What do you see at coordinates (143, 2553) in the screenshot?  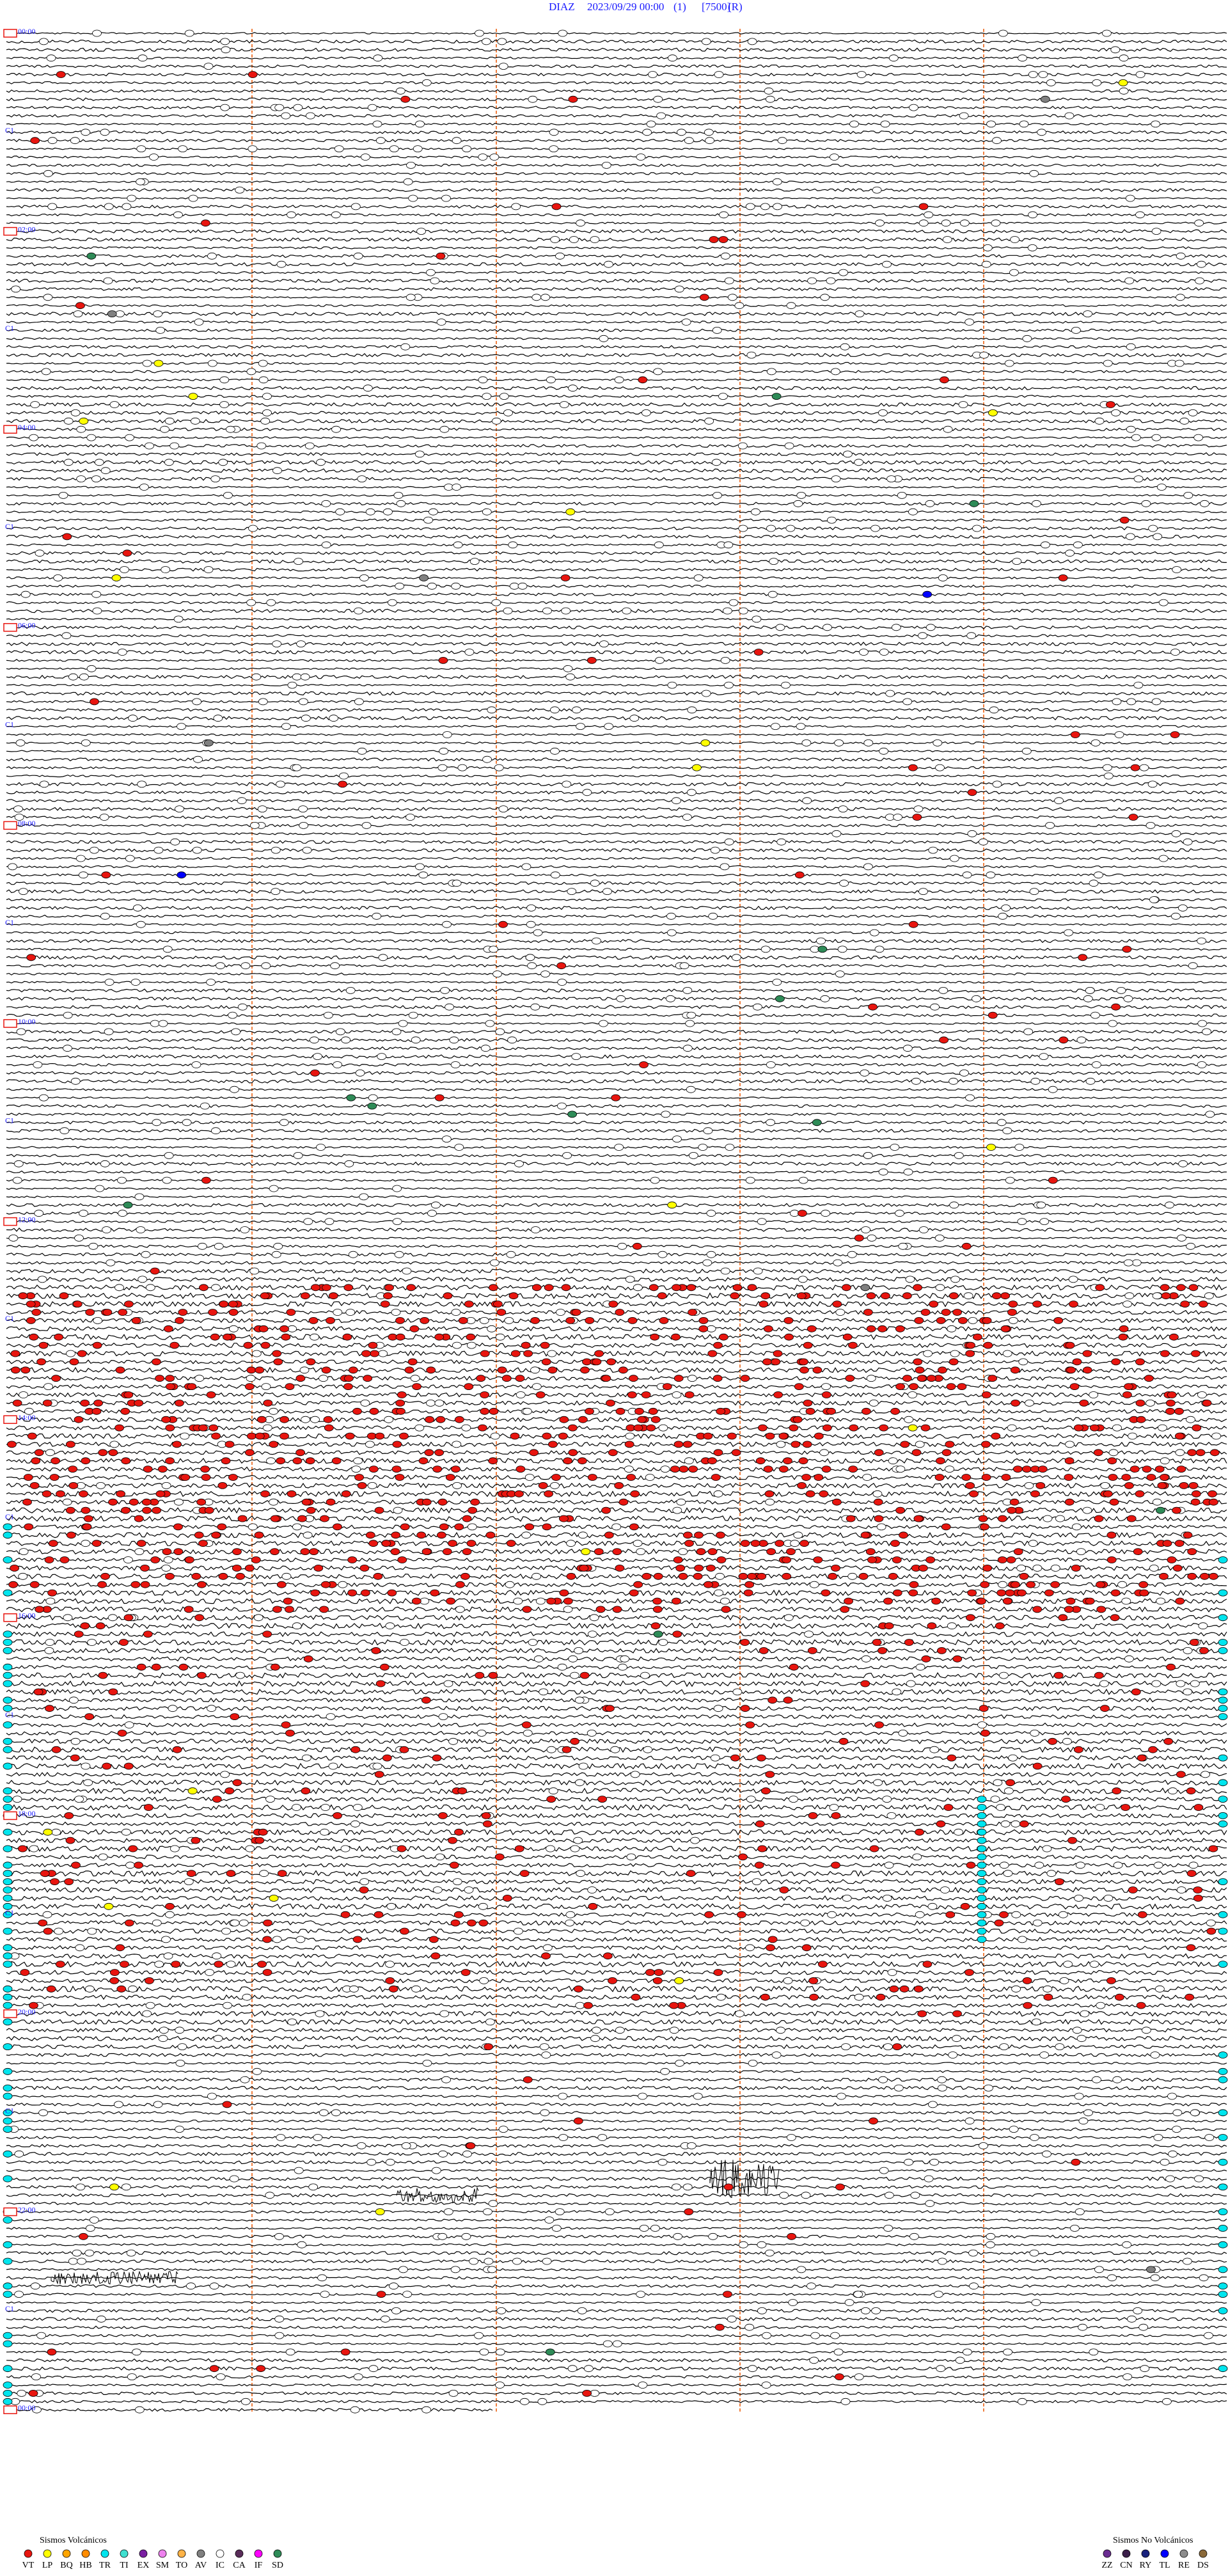 I see `legend-swatch` at bounding box center [143, 2553].